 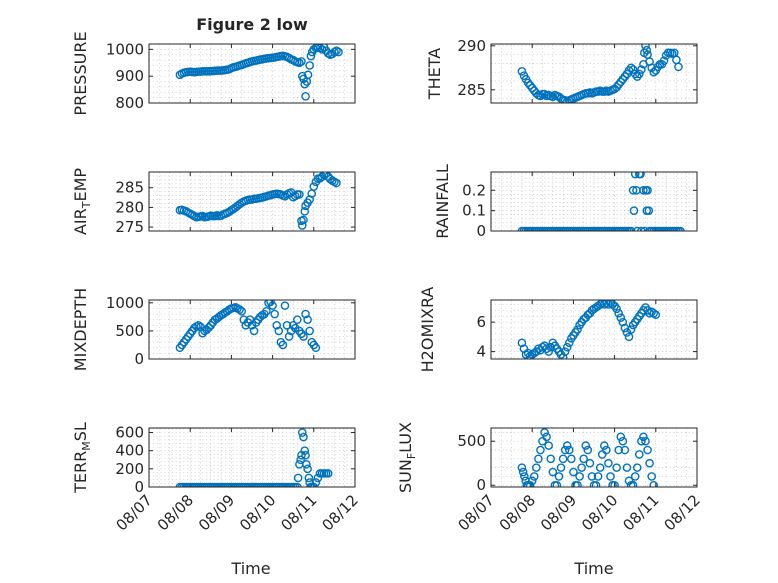 I want to click on x-axis-label-right: Time, so click(x=593, y=568).